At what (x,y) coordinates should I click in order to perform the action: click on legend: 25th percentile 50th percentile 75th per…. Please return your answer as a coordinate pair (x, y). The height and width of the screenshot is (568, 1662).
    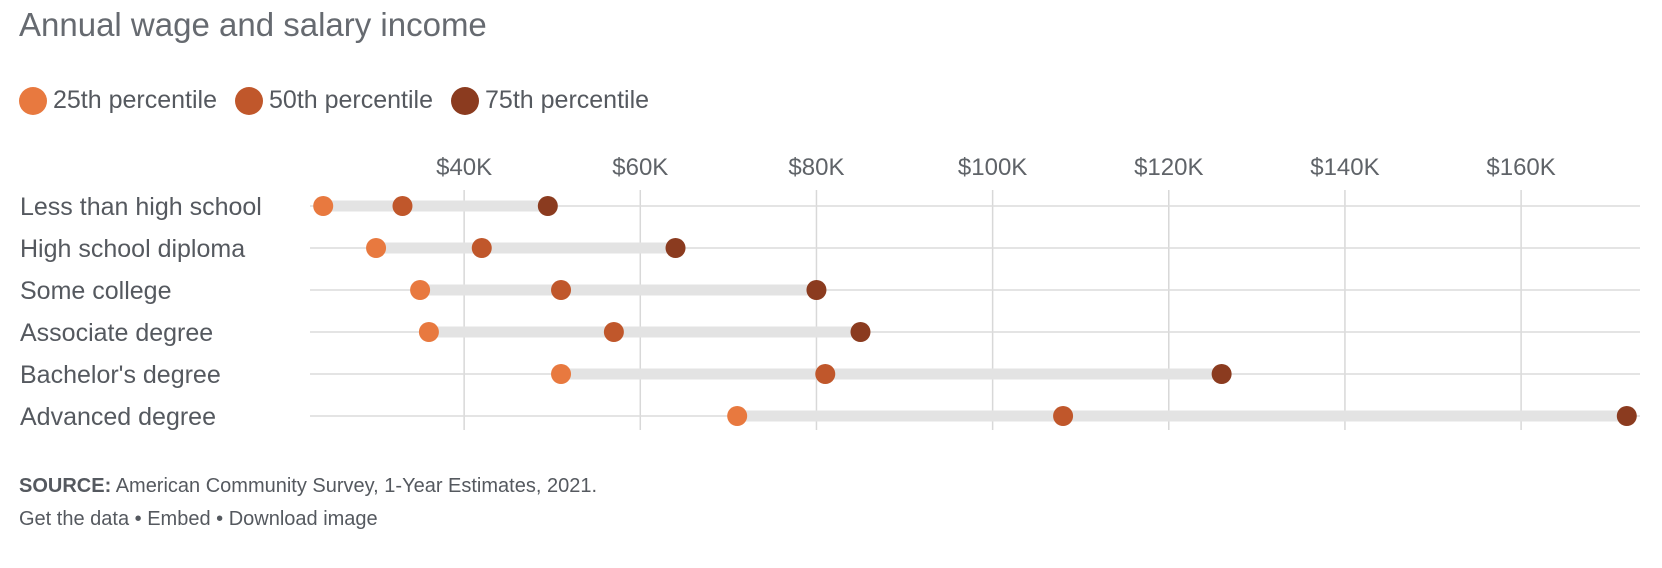
    Looking at the image, I should click on (343, 100).